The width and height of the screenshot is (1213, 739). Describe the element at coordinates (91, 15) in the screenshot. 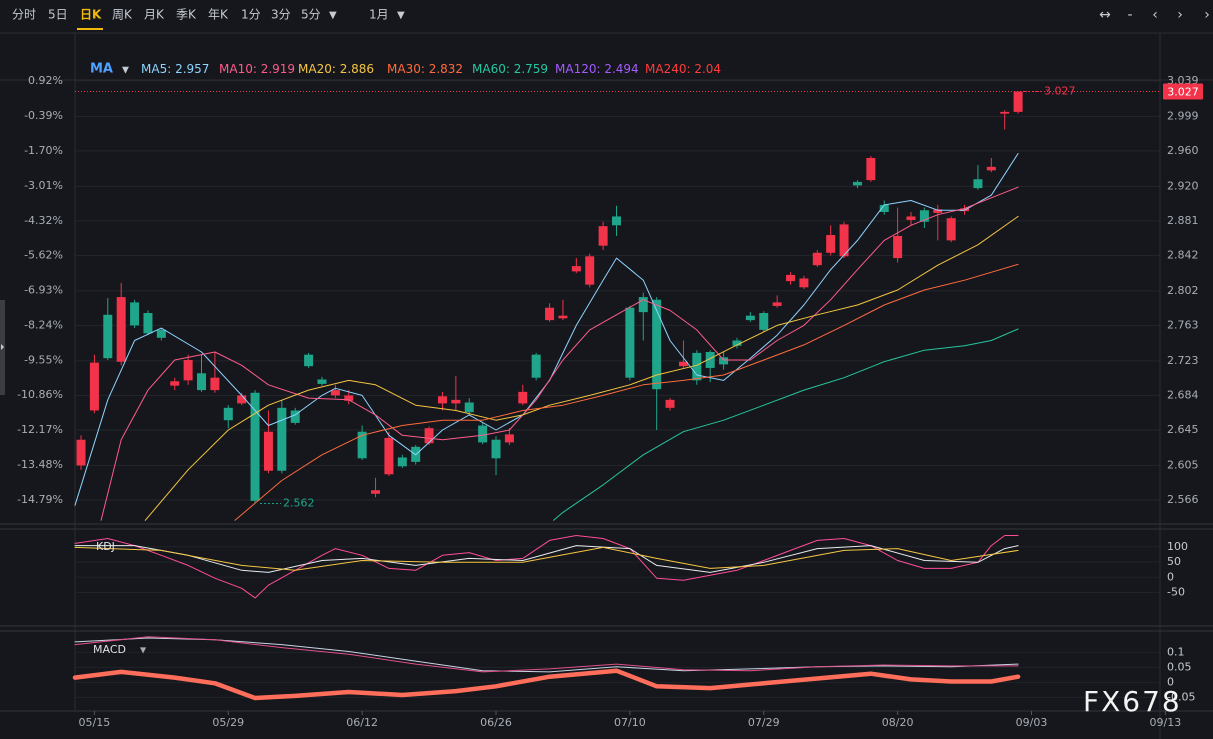

I see `period-tab: 日K` at that location.